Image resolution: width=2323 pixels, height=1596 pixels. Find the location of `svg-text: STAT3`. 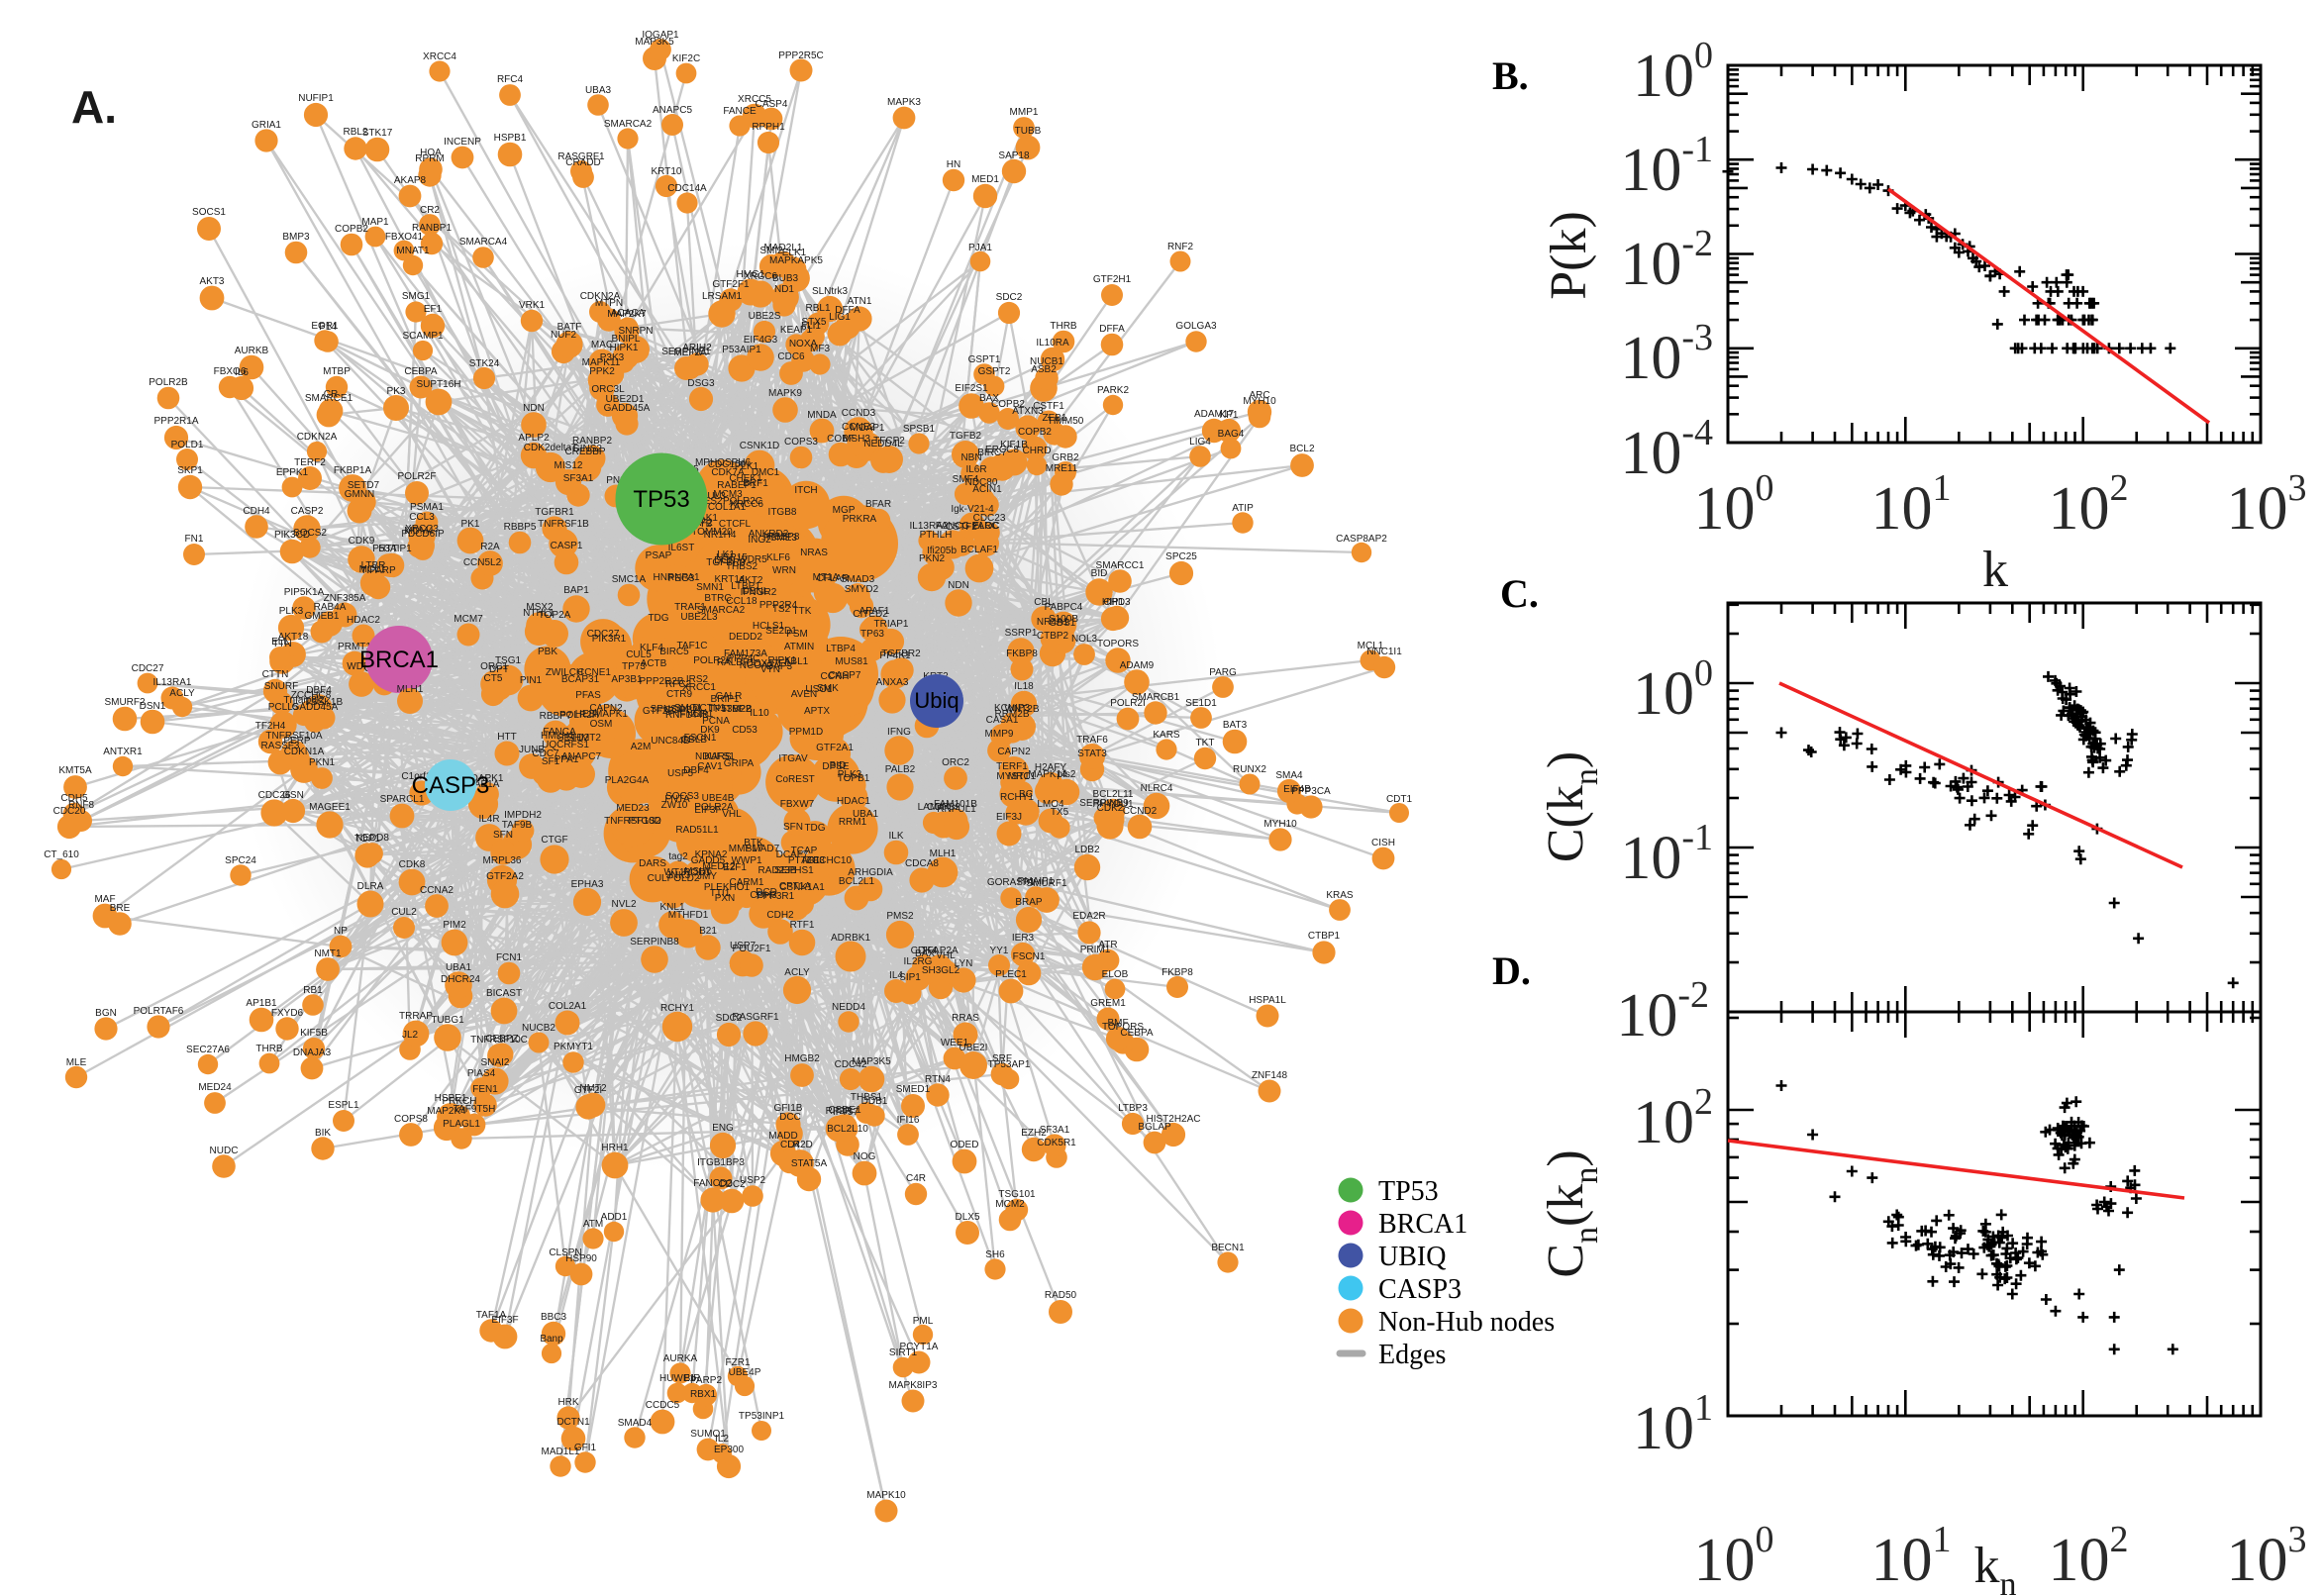

svg-text: STAT3 is located at coordinates (1092, 753).